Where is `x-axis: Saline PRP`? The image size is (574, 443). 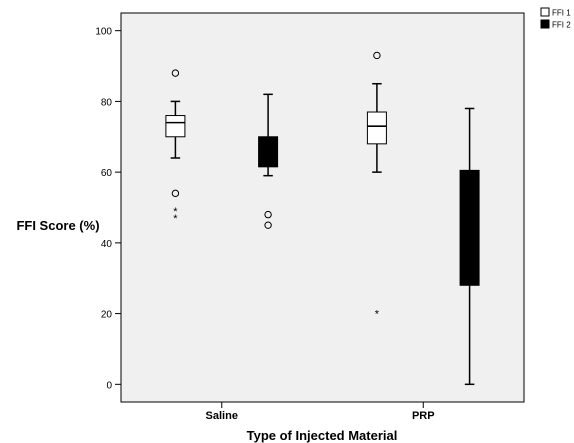
x-axis: Saline PRP is located at coordinates (320, 412).